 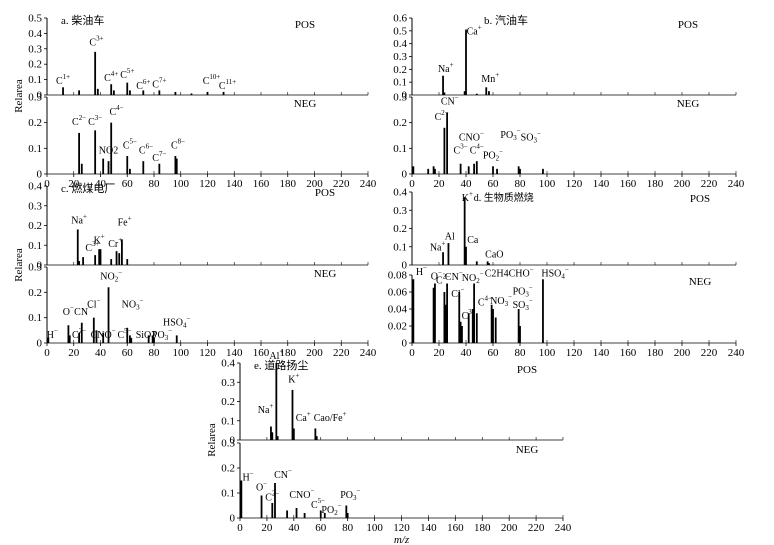 What do you see at coordinates (52, 334) in the screenshot?
I see `peak-label: H−` at bounding box center [52, 334].